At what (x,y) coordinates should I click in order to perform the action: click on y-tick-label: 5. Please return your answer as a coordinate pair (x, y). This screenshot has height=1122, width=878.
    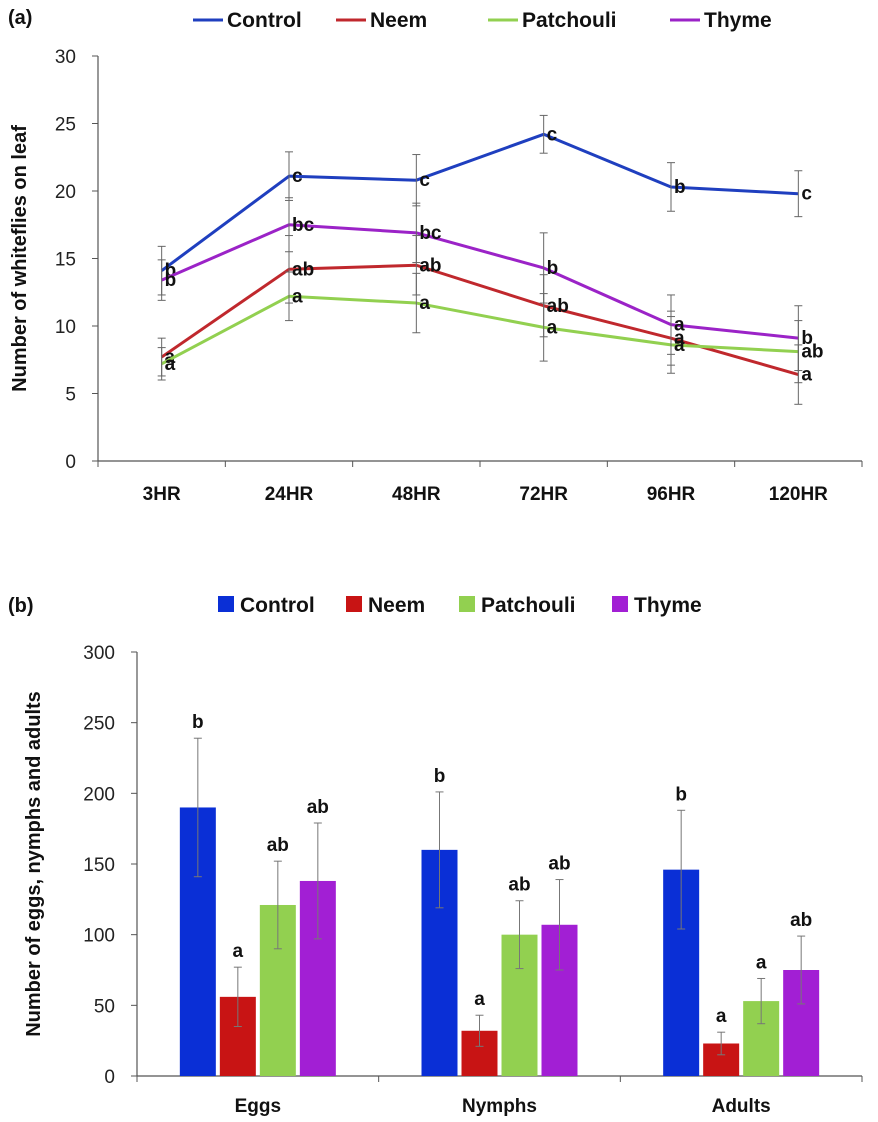
    Looking at the image, I should click on (70, 395).